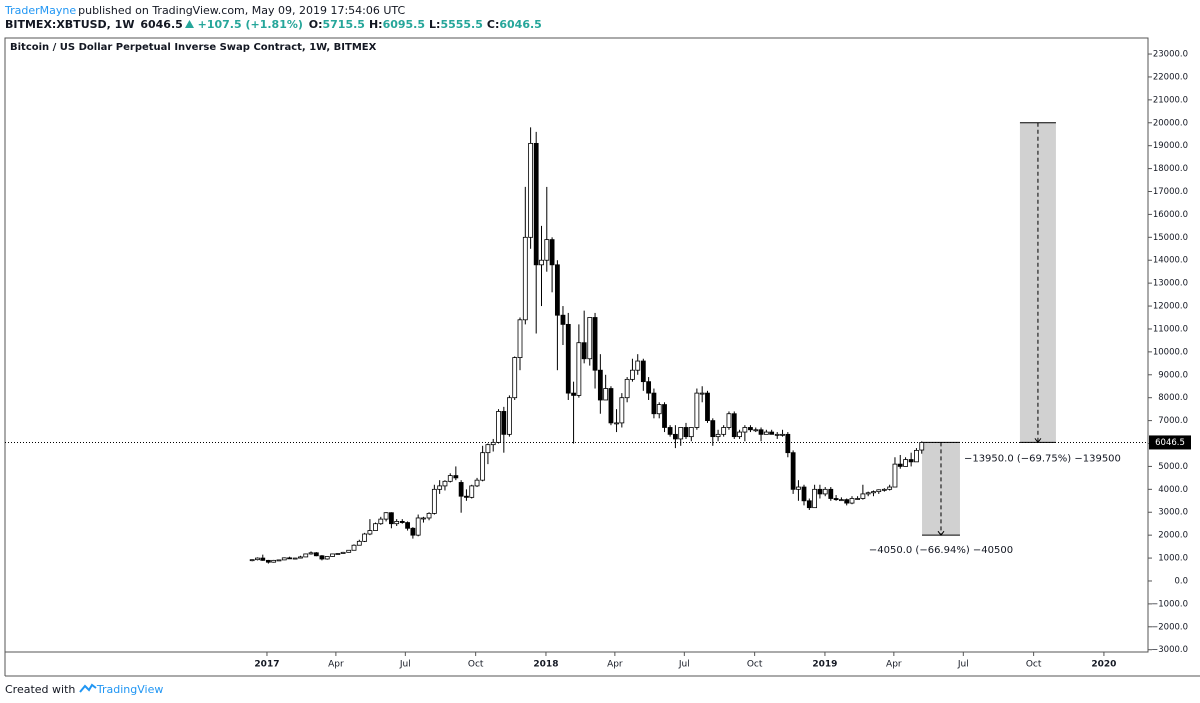 The width and height of the screenshot is (1200, 703). I want to click on ohlc-label: C:, so click(493, 24).